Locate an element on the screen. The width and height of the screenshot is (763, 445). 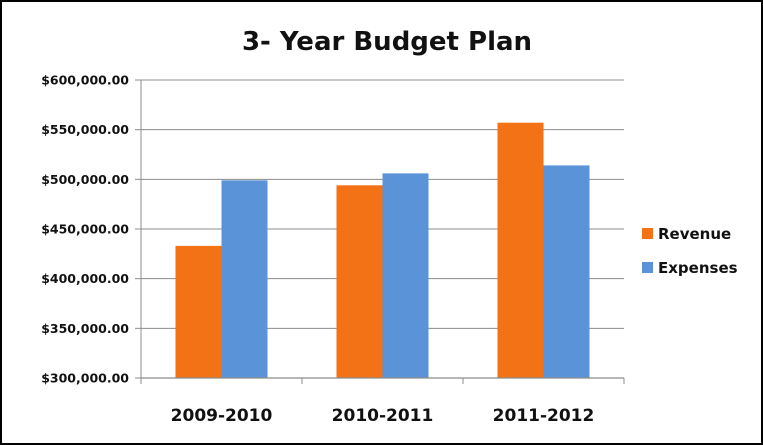
y-tick-label: $500,000.00 is located at coordinates (85, 179).